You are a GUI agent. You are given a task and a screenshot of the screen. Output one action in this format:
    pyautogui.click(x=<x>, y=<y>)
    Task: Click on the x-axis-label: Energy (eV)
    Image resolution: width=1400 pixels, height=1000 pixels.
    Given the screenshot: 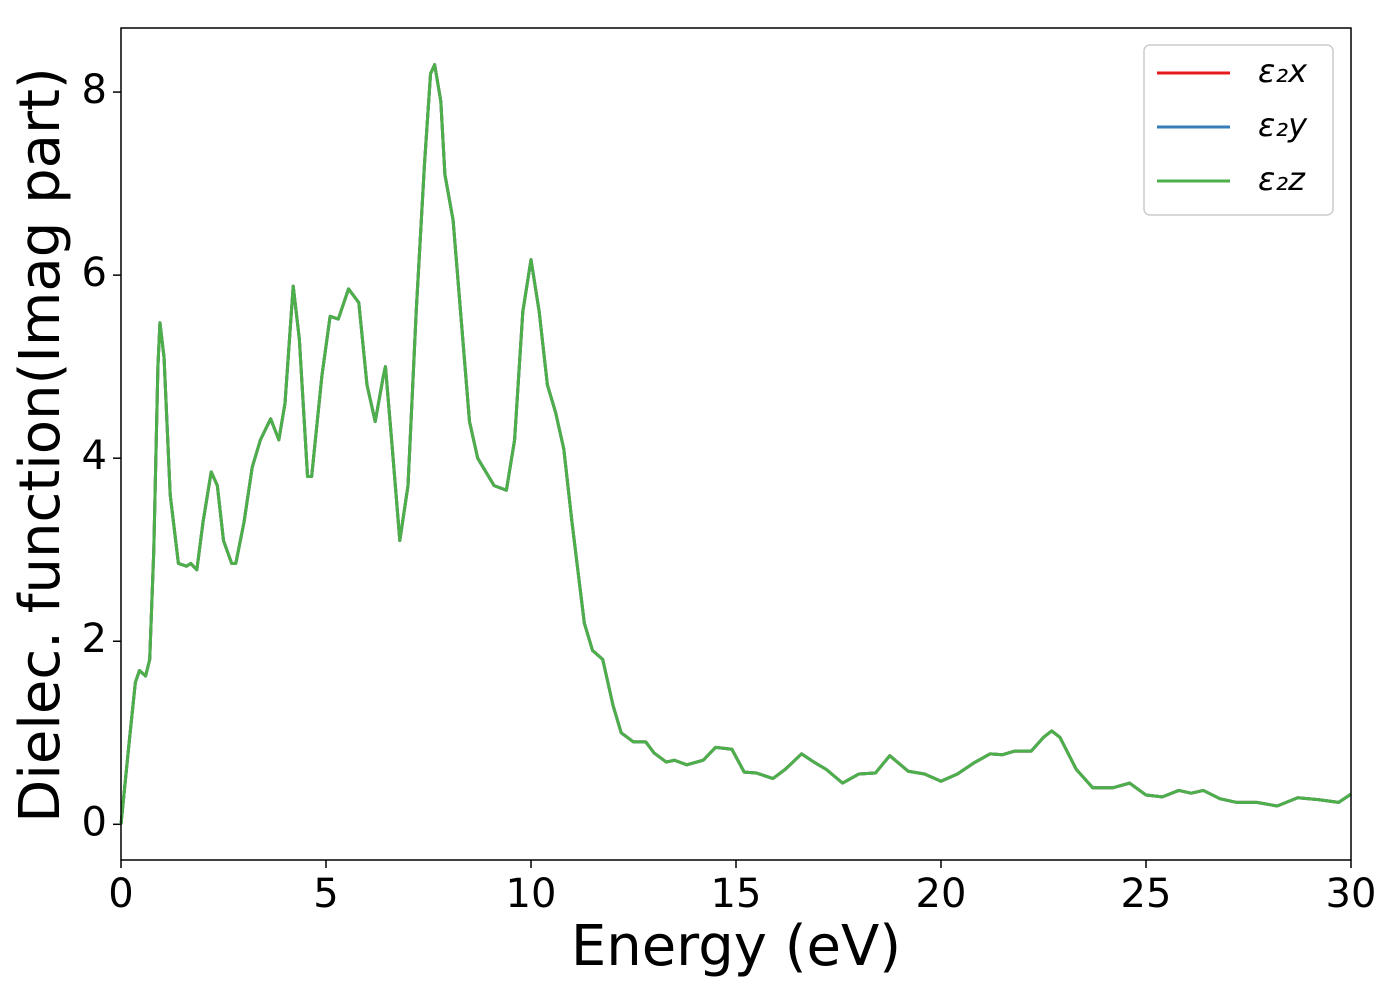 What is the action you would take?
    pyautogui.click(x=736, y=946)
    